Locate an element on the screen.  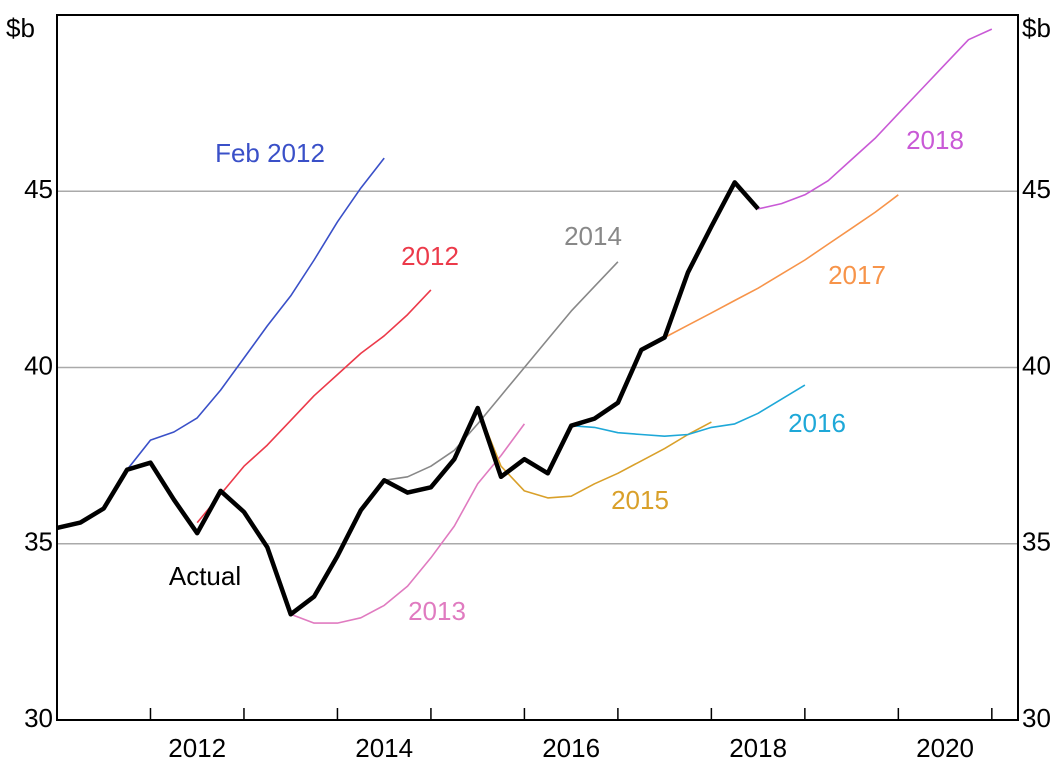
y-tick-label: 40 is located at coordinates (38, 365).